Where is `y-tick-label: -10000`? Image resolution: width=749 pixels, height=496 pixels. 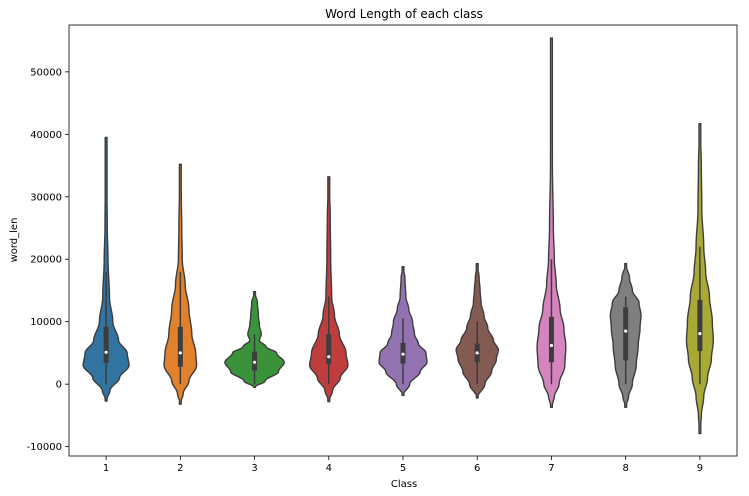 y-tick-label: -10000 is located at coordinates (44, 447).